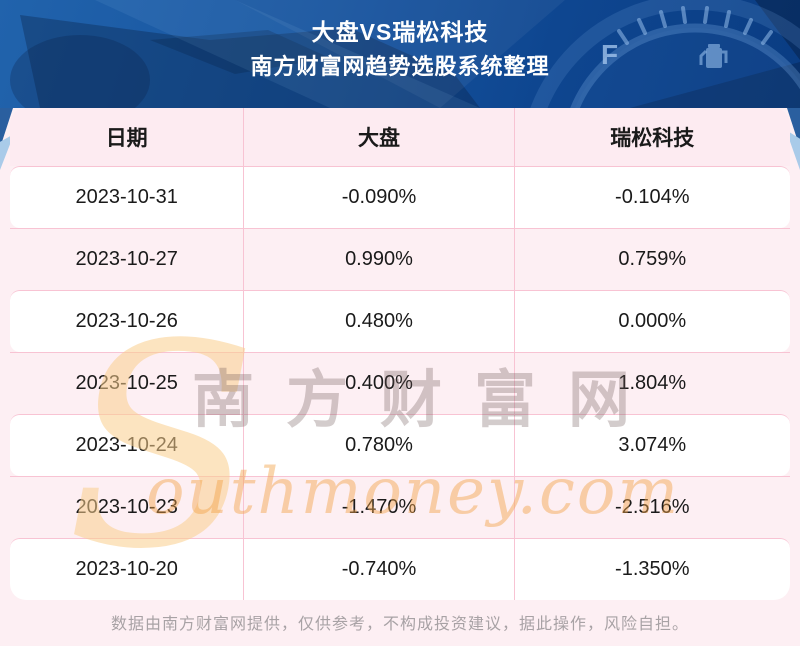  I want to click on stock-change-cell: -2.516%, so click(651, 507).